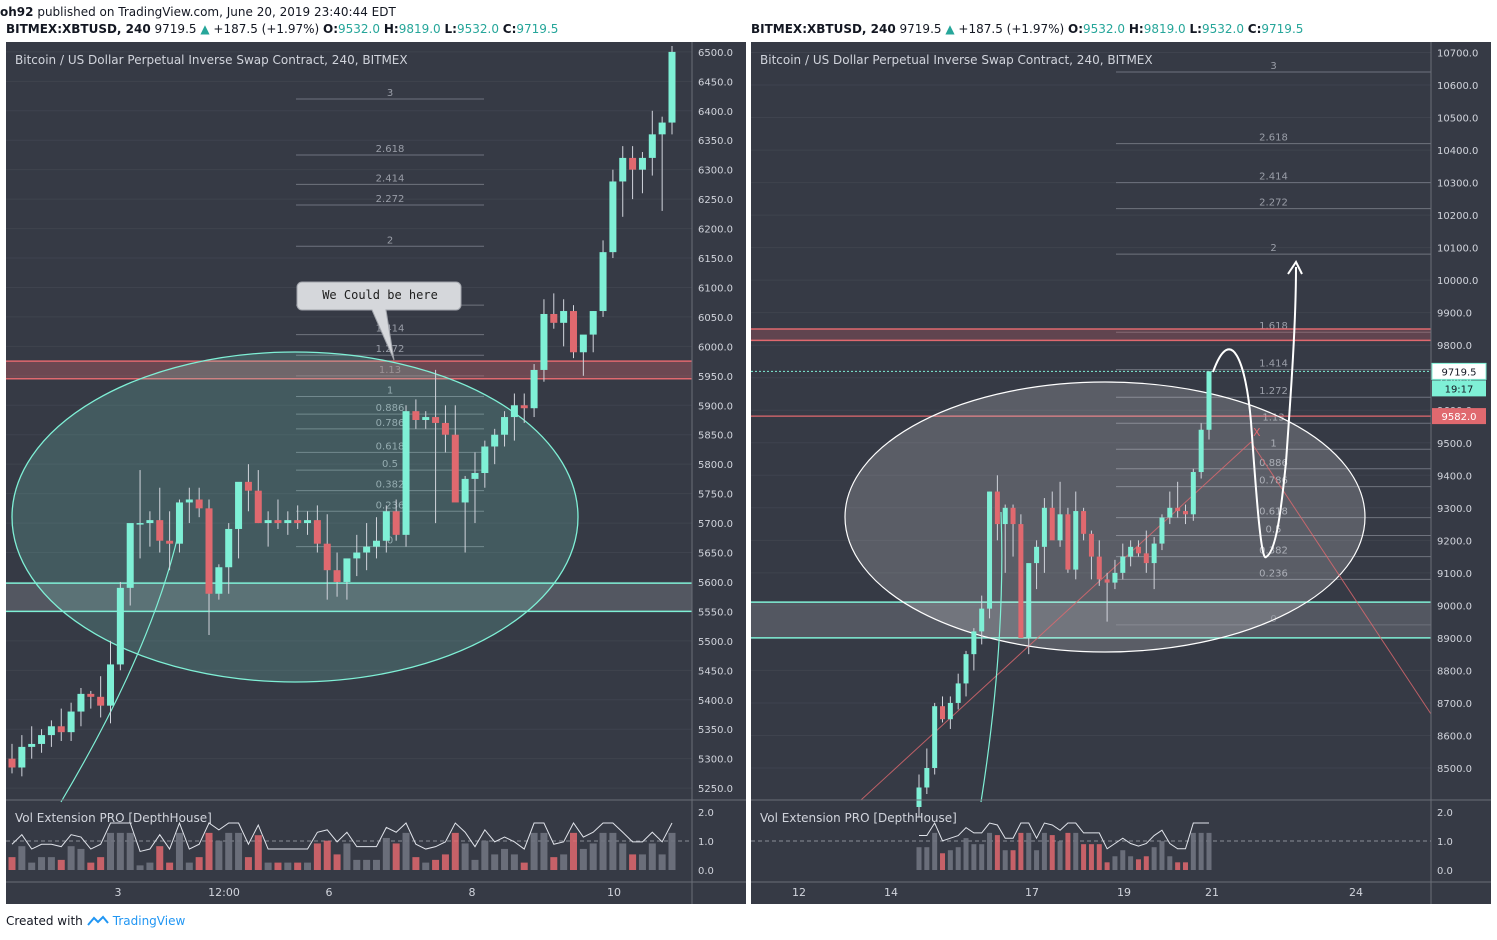 The image size is (1497, 940). What do you see at coordinates (715, 554) in the screenshot?
I see `l-y-tick-label: 5650.0` at bounding box center [715, 554].